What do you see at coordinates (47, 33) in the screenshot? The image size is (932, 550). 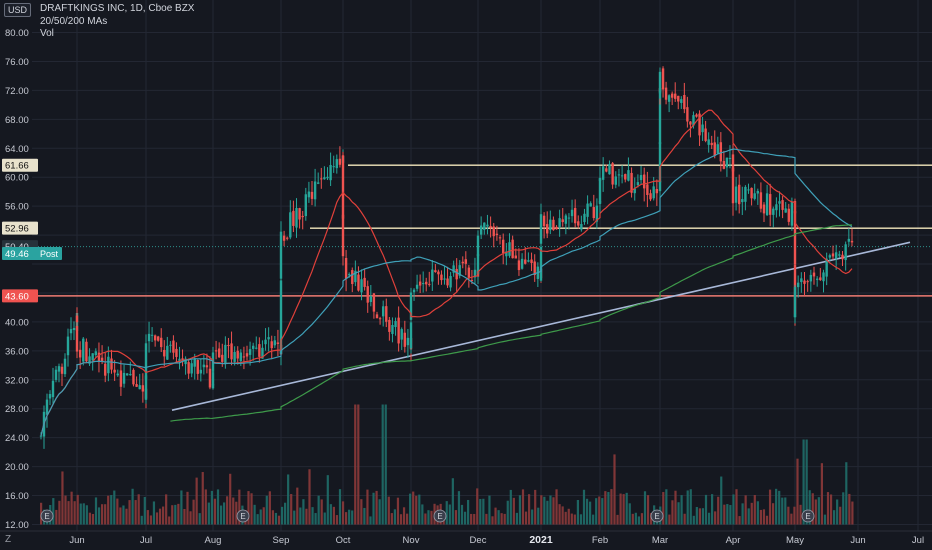 I see `volume-indicator-label: Vol` at bounding box center [47, 33].